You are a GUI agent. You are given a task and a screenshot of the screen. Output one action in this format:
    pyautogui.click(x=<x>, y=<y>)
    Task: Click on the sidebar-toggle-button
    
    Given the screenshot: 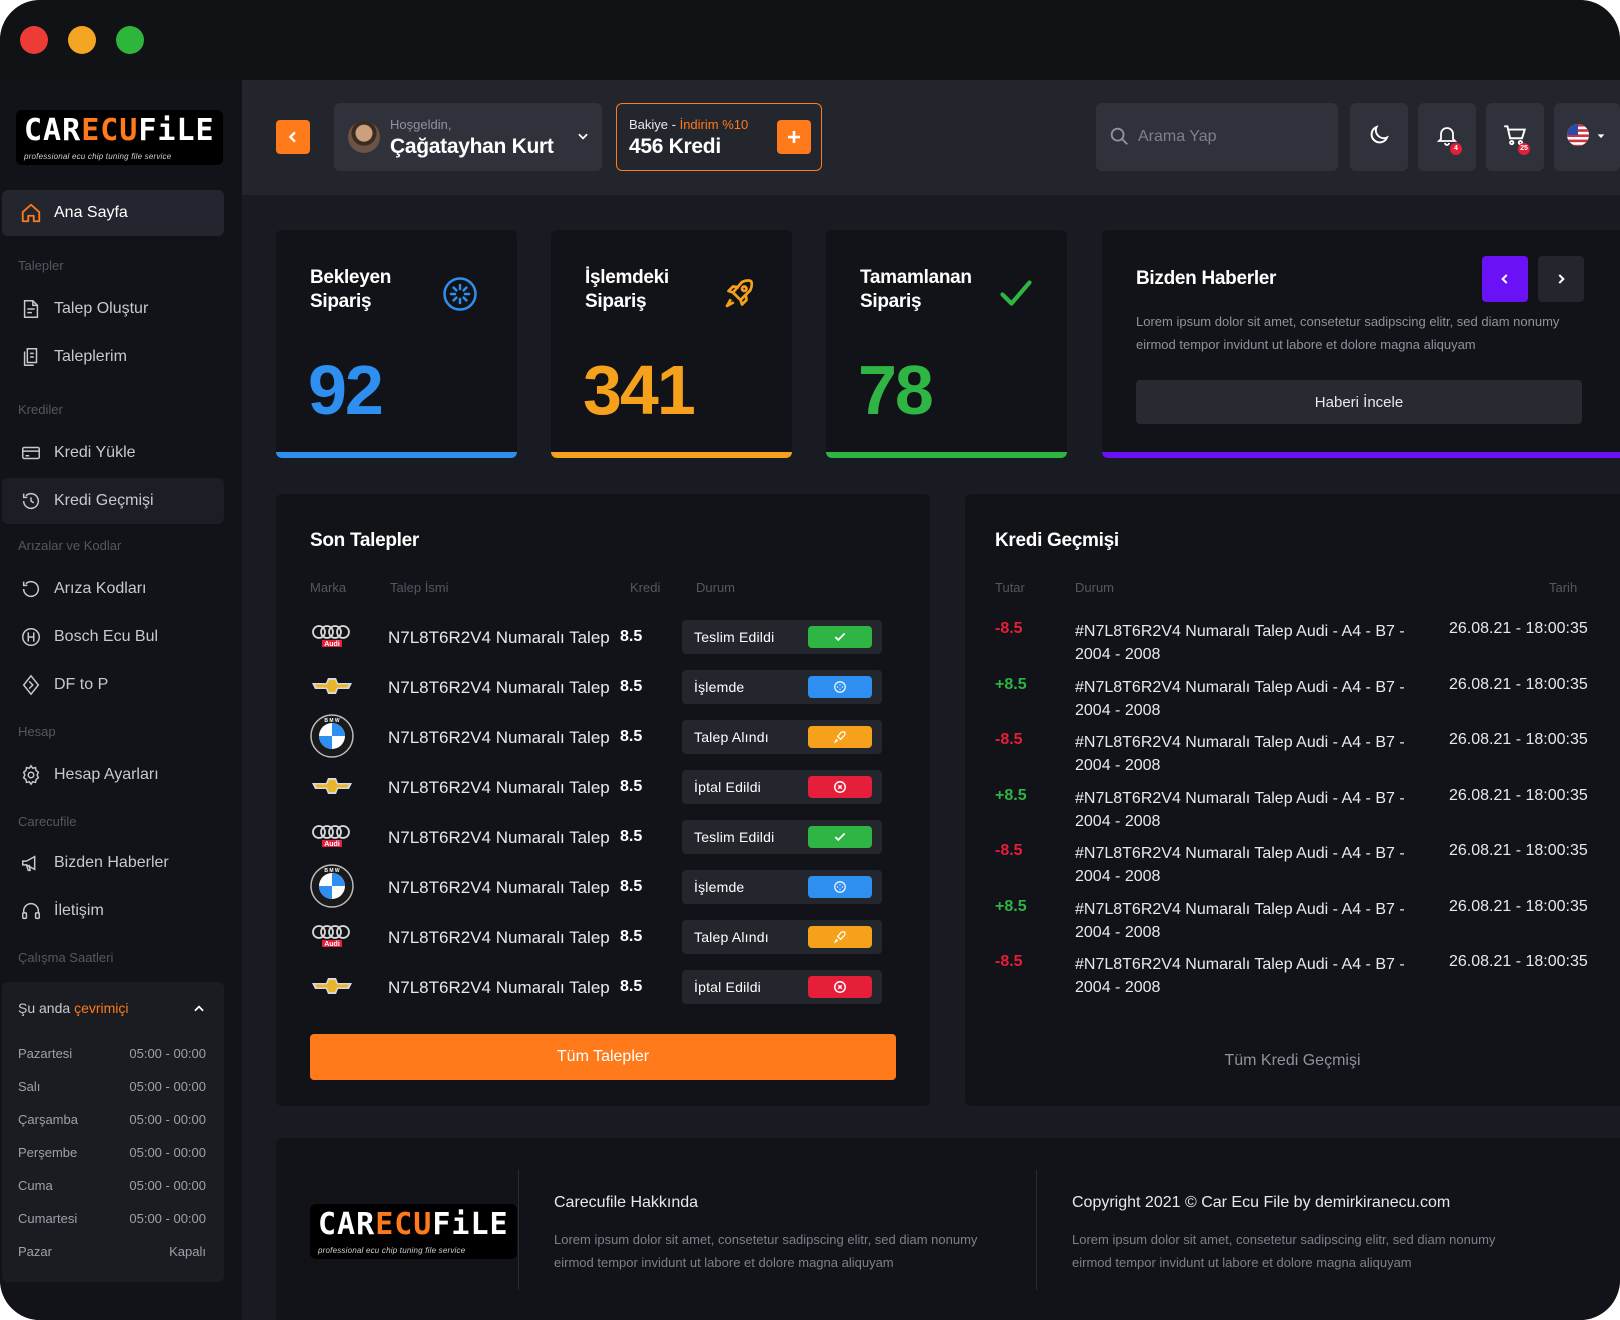 What is the action you would take?
    pyautogui.click(x=293, y=137)
    